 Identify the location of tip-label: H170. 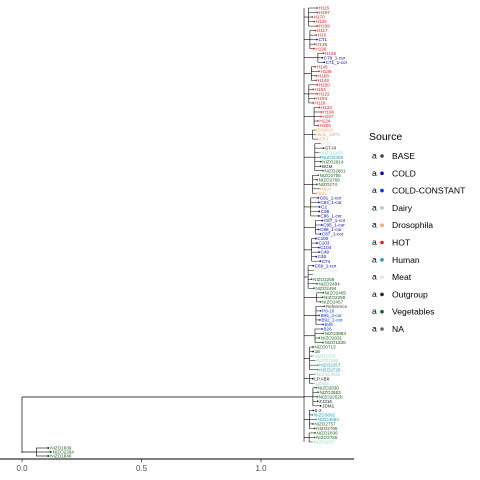
(319, 17).